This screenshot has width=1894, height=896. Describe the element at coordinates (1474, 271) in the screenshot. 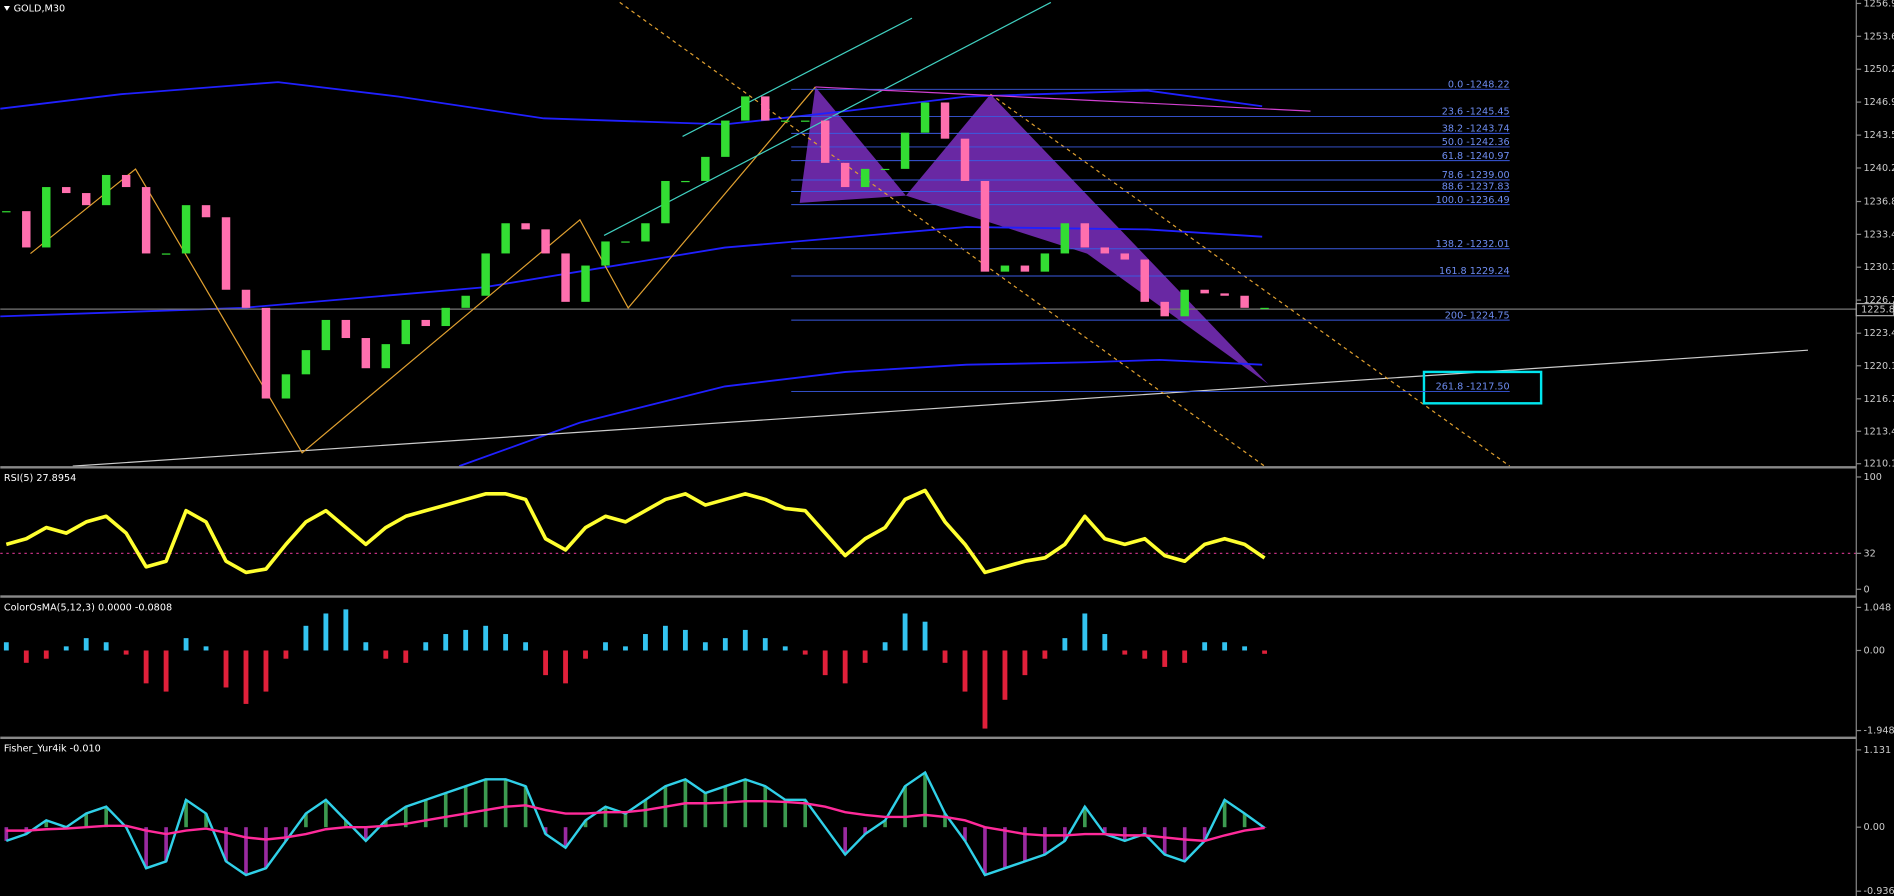

I see `fib-label: 161.8 1229.24` at that location.